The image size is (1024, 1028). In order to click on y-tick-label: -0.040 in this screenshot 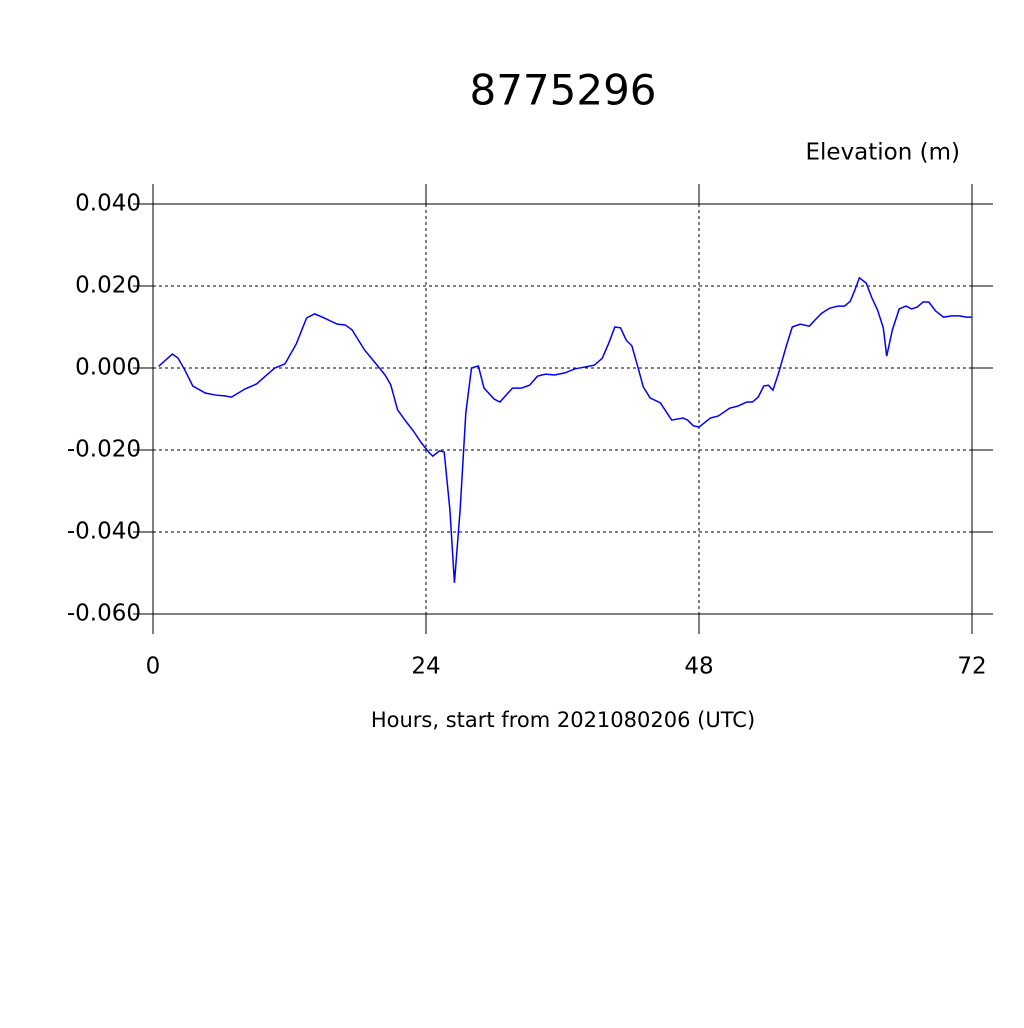, I will do `click(104, 532)`.